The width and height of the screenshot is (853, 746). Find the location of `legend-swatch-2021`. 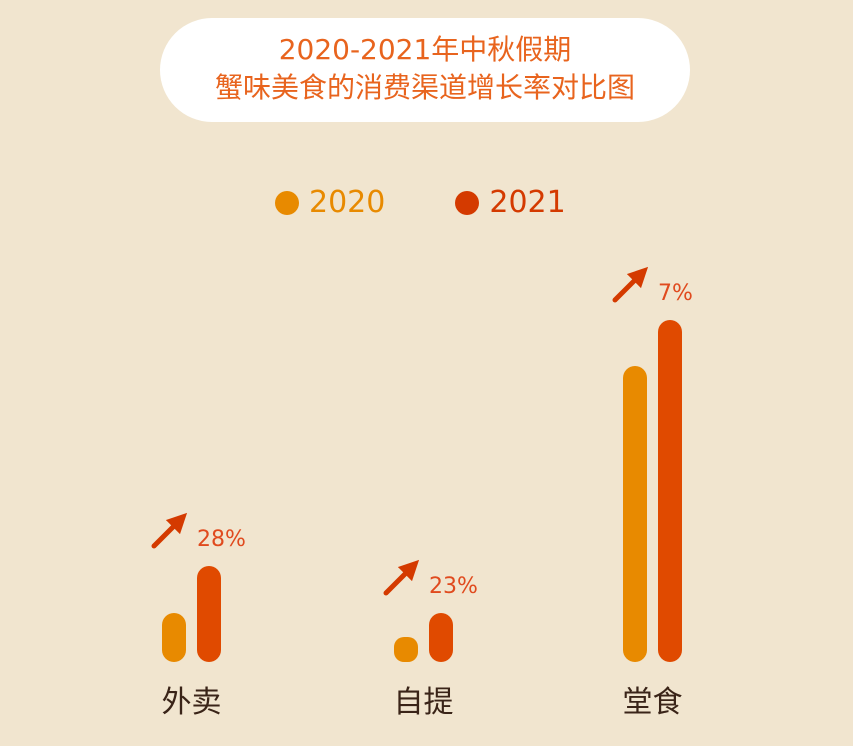

legend-swatch-2021 is located at coordinates (467, 202).